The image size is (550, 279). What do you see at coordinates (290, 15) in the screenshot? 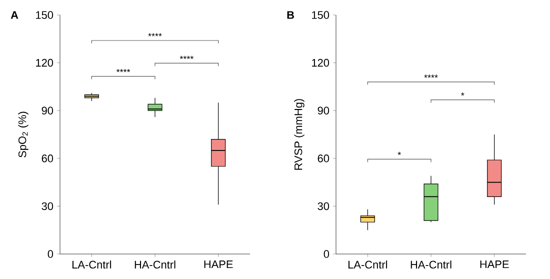
I see `chart-title: B` at bounding box center [290, 15].